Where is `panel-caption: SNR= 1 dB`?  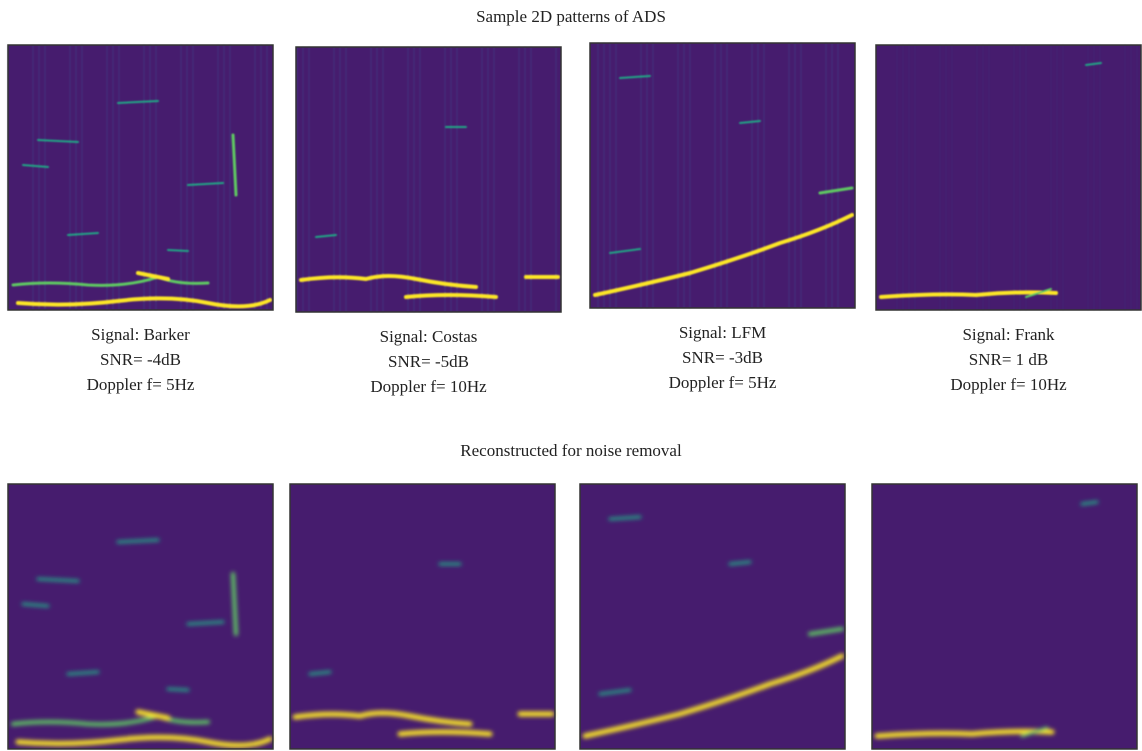
panel-caption: SNR= 1 dB is located at coordinates (1009, 359).